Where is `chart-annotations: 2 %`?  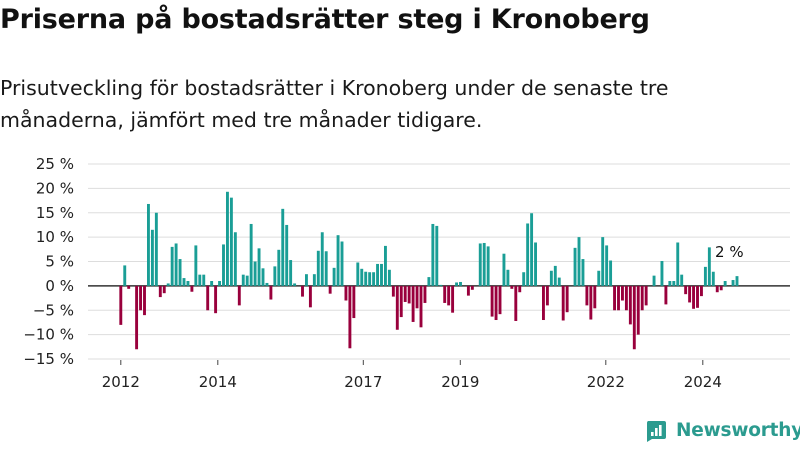
chart-annotations: 2 % is located at coordinates (729, 252).